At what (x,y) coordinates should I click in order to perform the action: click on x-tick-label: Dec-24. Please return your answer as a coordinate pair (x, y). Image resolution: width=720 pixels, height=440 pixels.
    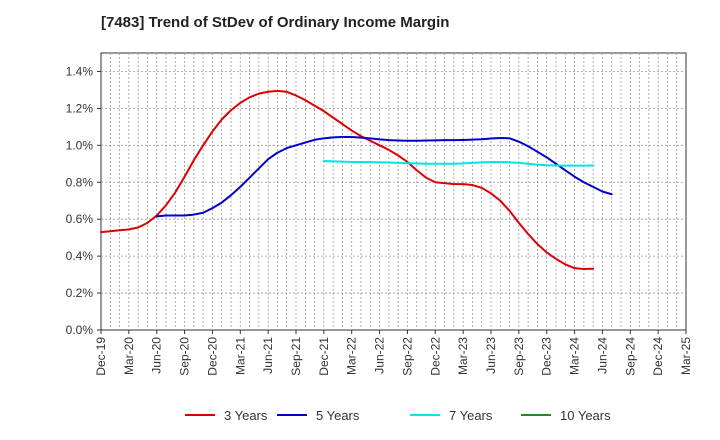
    Looking at the image, I should click on (658, 356).